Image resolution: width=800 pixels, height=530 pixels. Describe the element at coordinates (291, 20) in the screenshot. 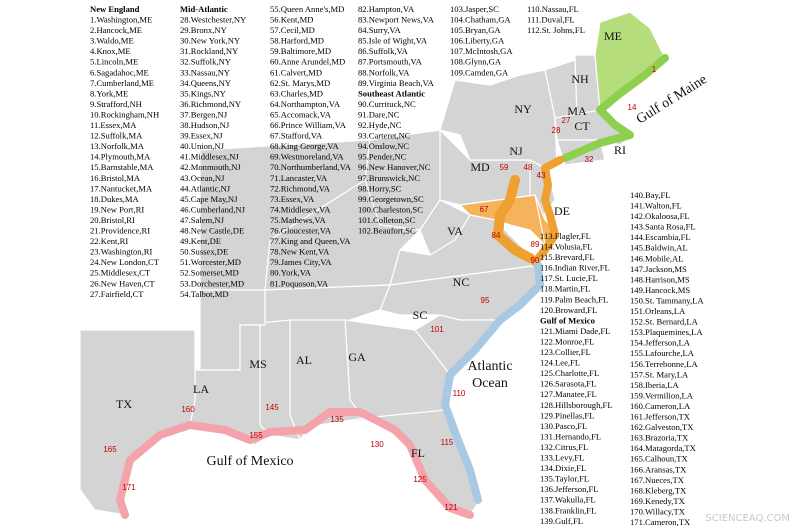

I see `county-entry: 56.Kent,MD` at that location.